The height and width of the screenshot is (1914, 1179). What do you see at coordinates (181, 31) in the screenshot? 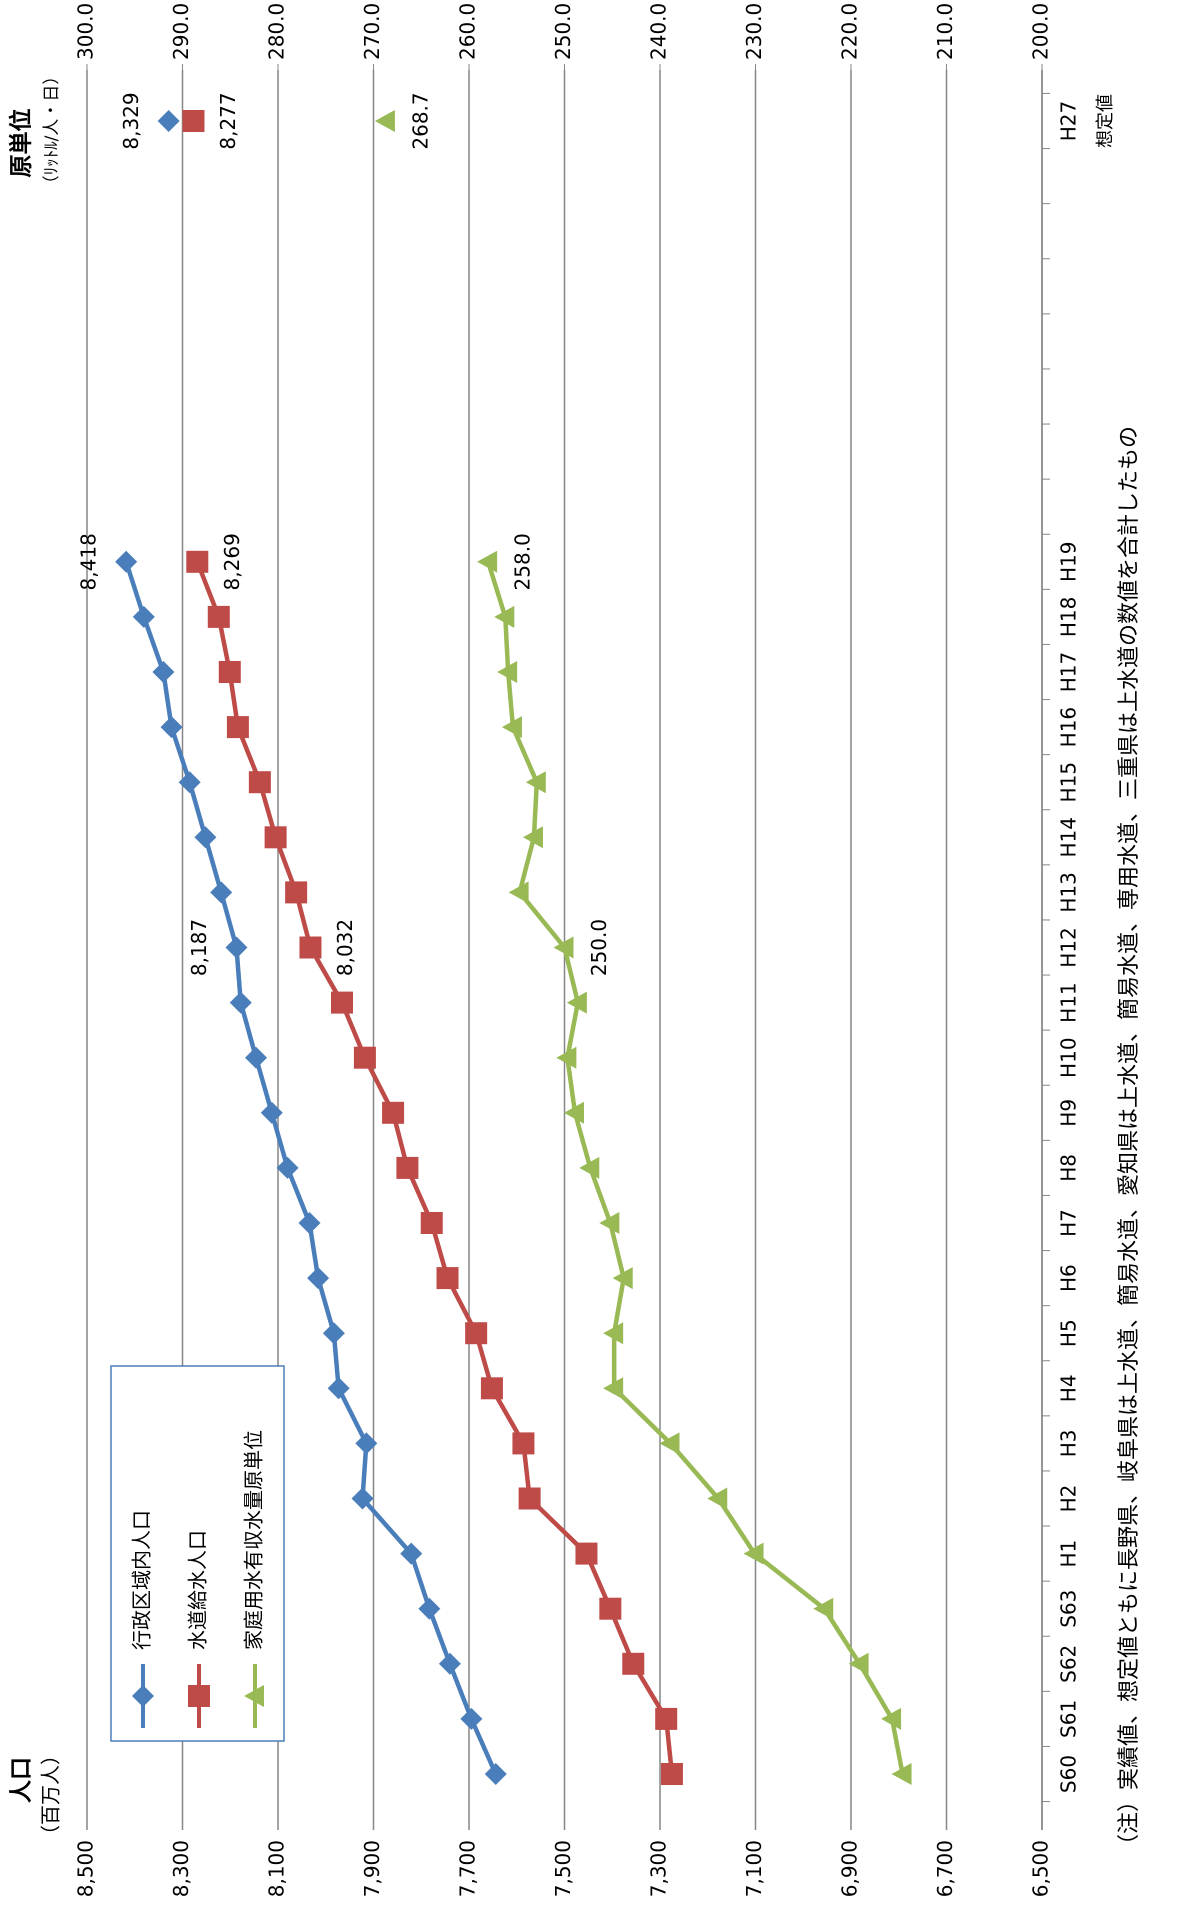
I see `y2-tick-label: 290.0` at bounding box center [181, 31].